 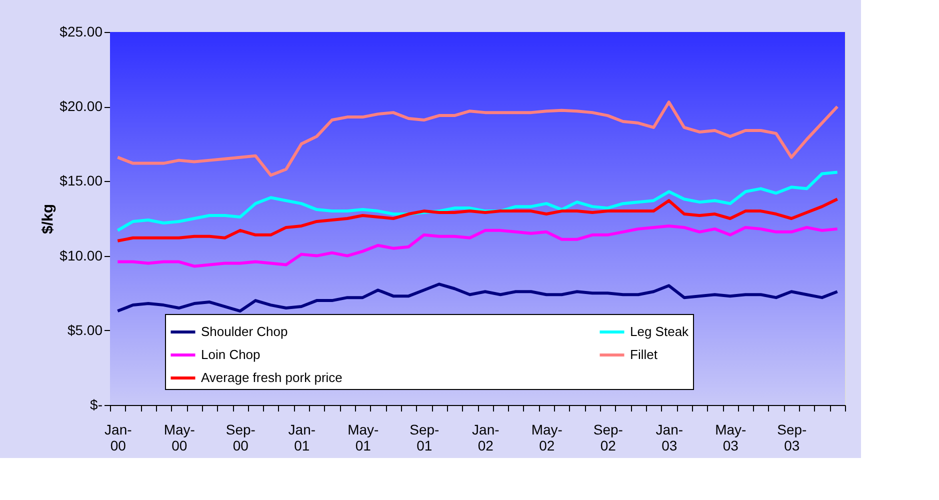 I want to click on x-tick-label: Sep-03, so click(x=792, y=438).